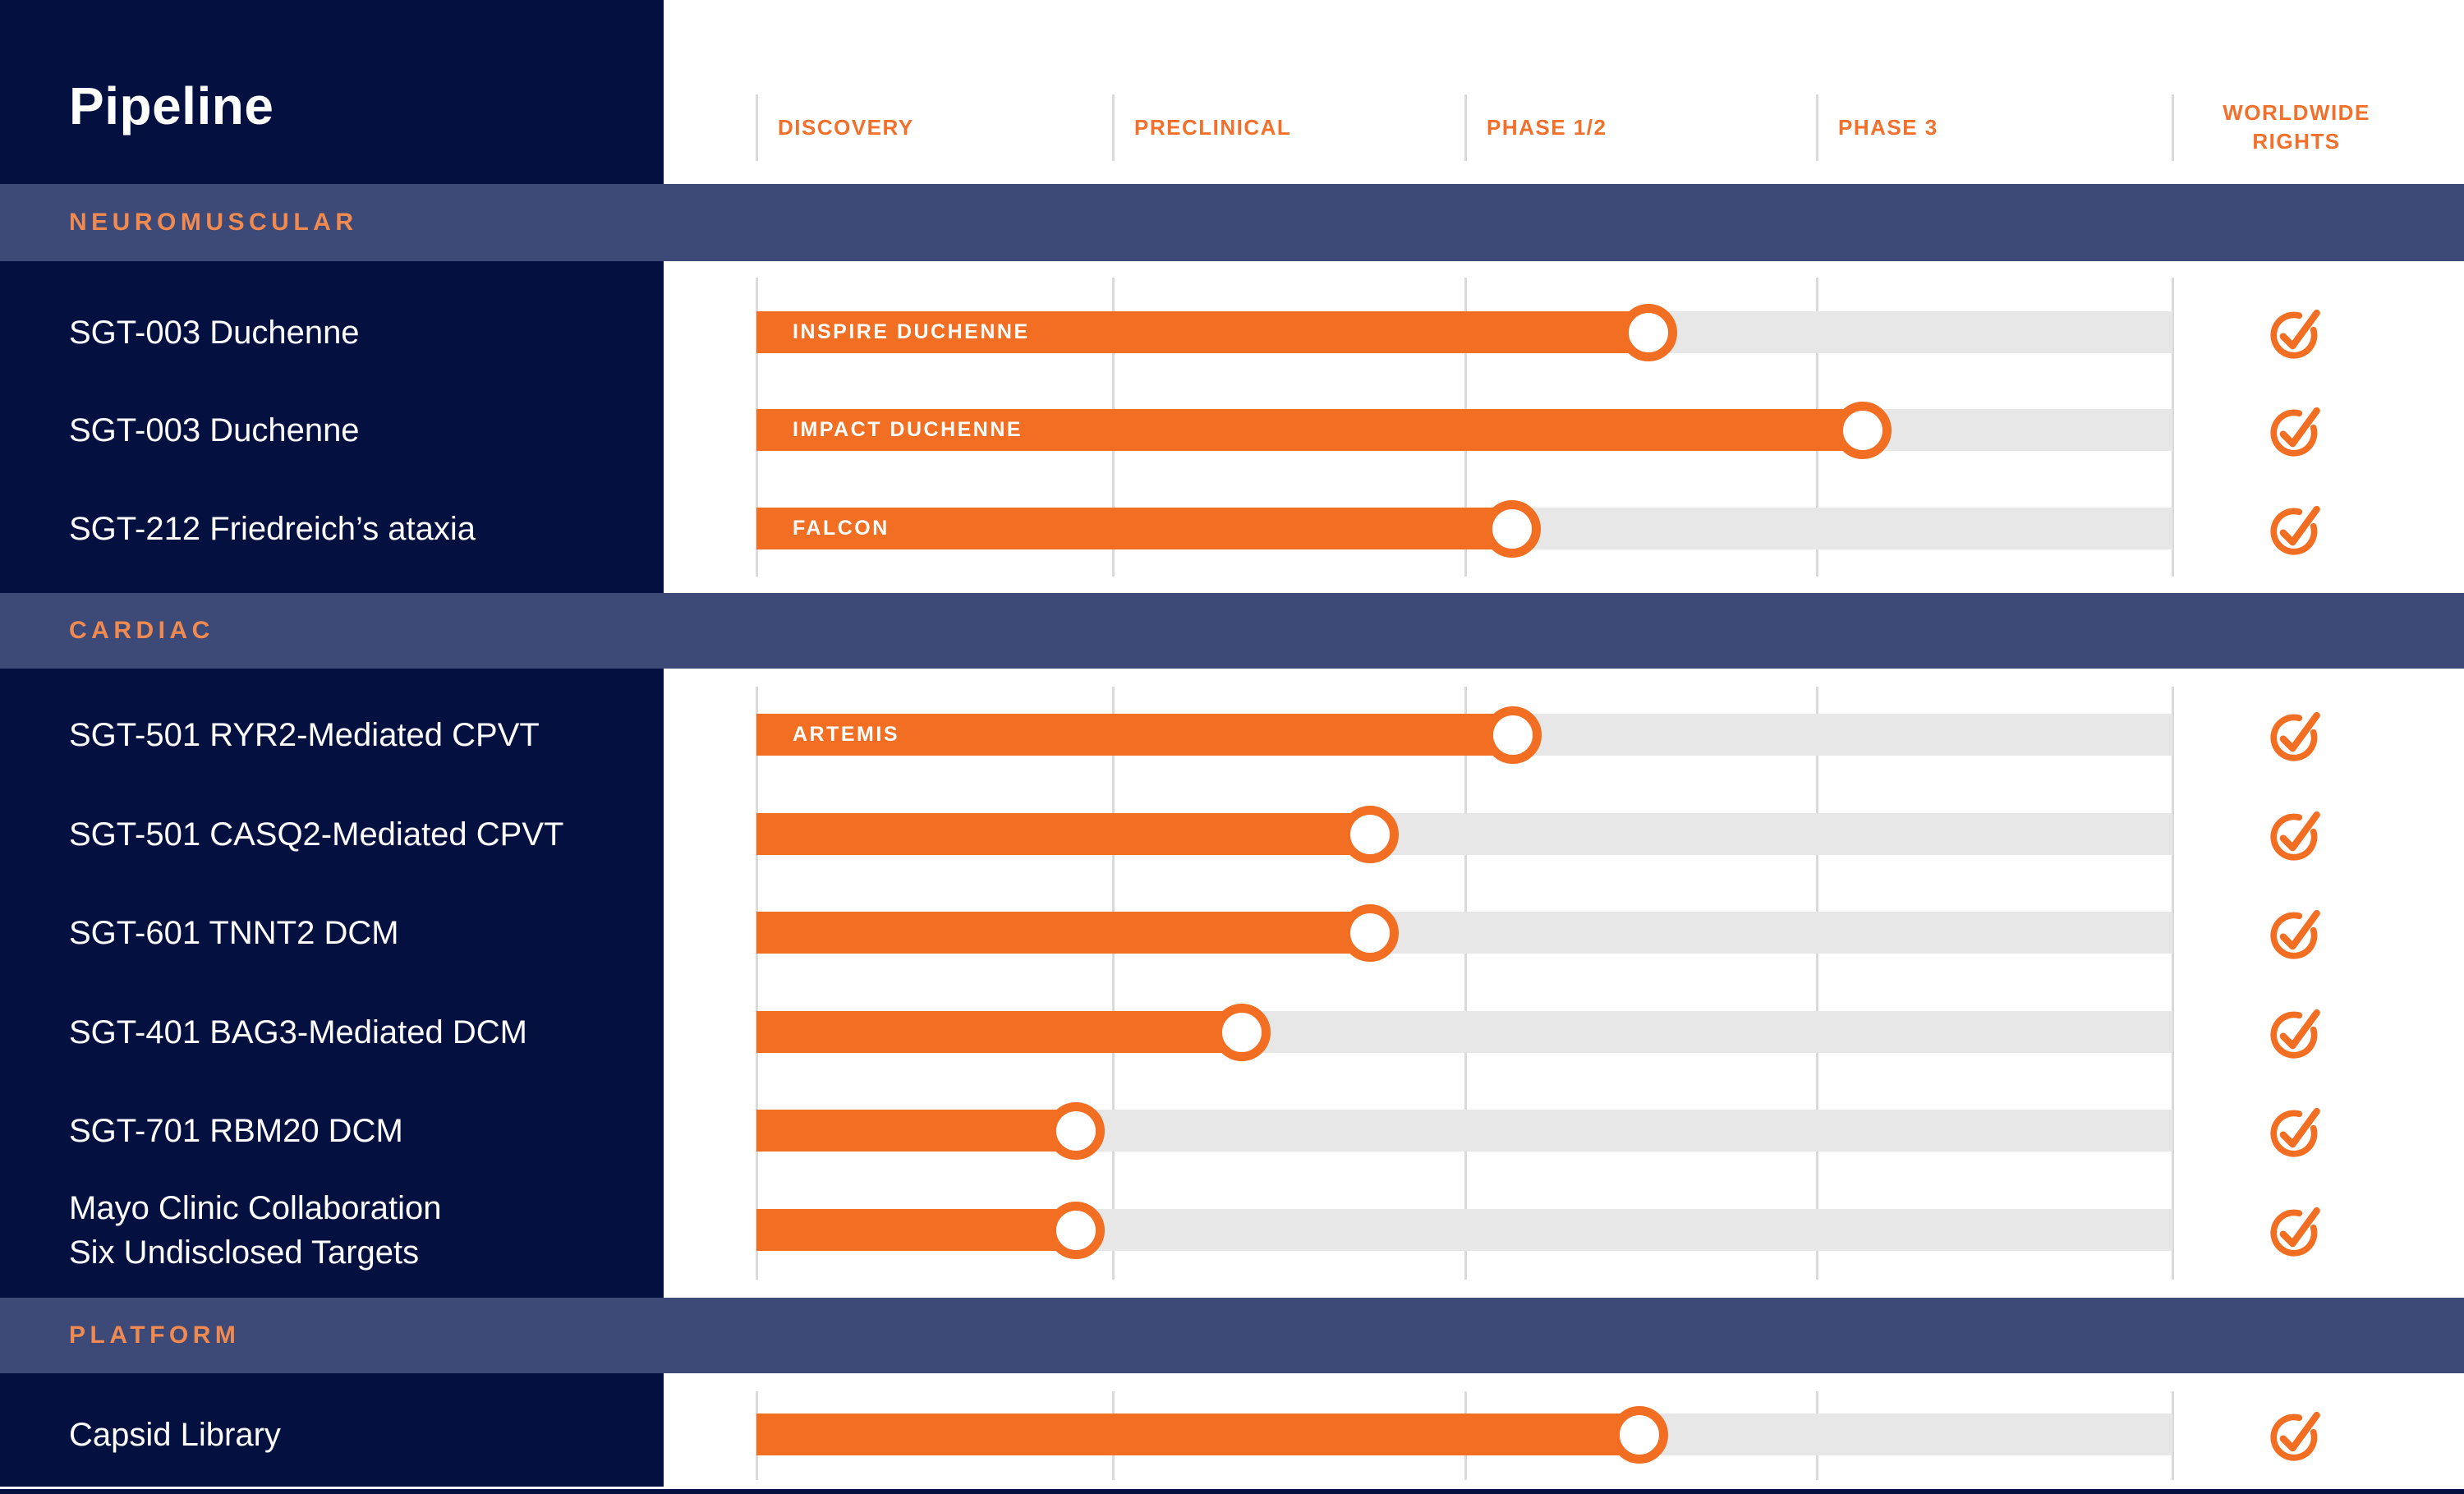 The width and height of the screenshot is (2464, 1494). What do you see at coordinates (171, 106) in the screenshot?
I see `page-title: Pipeline` at bounding box center [171, 106].